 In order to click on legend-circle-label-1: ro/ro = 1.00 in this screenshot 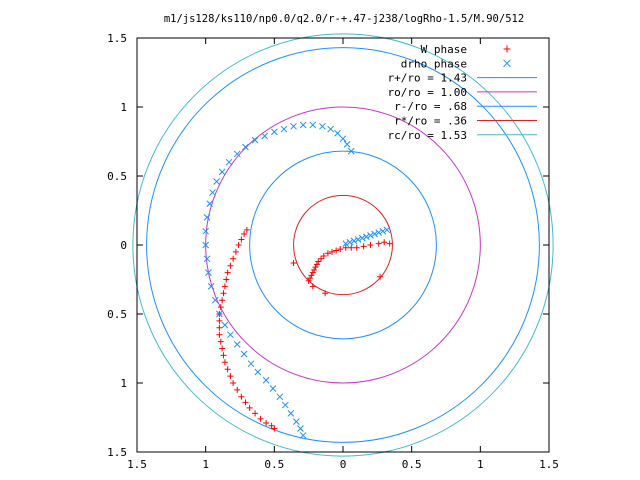, I will do `click(427, 92)`.